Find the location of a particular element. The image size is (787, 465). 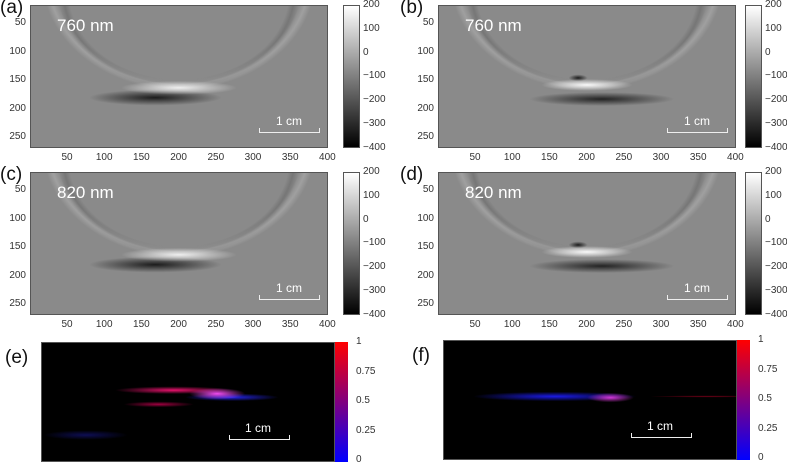

oxygen-saturation-map is located at coordinates (590, 400).